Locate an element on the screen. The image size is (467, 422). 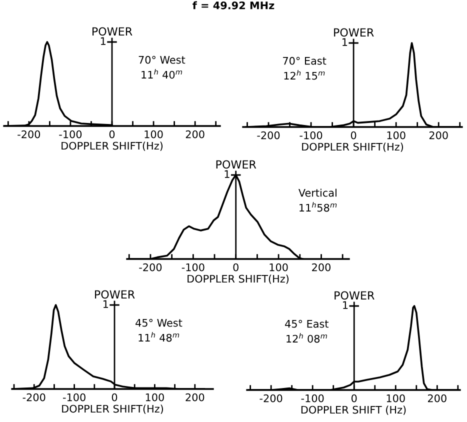
annotation: 45° East is located at coordinates (307, 324).